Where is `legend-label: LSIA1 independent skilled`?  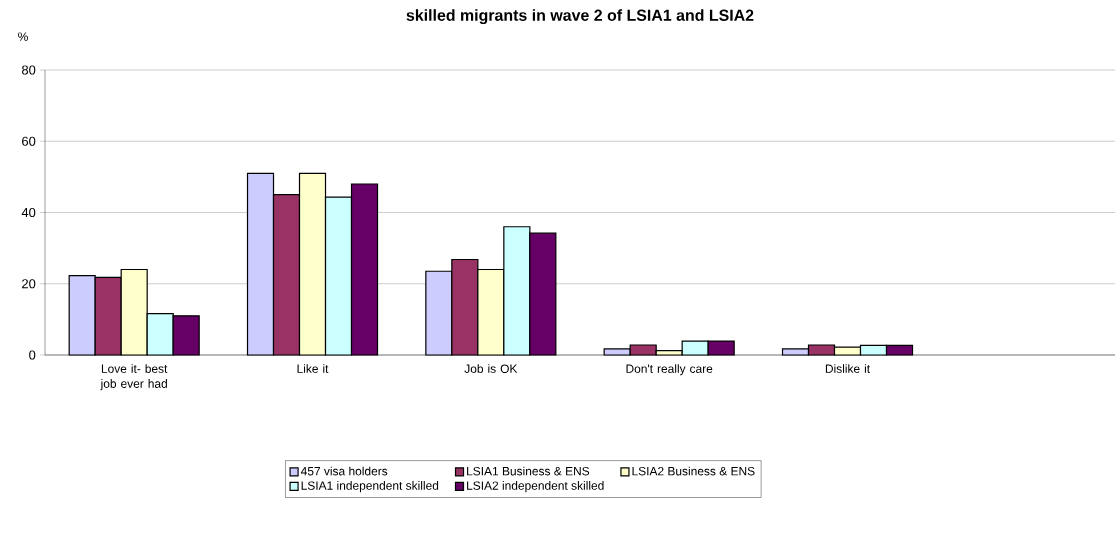
legend-label: LSIA1 independent skilled is located at coordinates (370, 487).